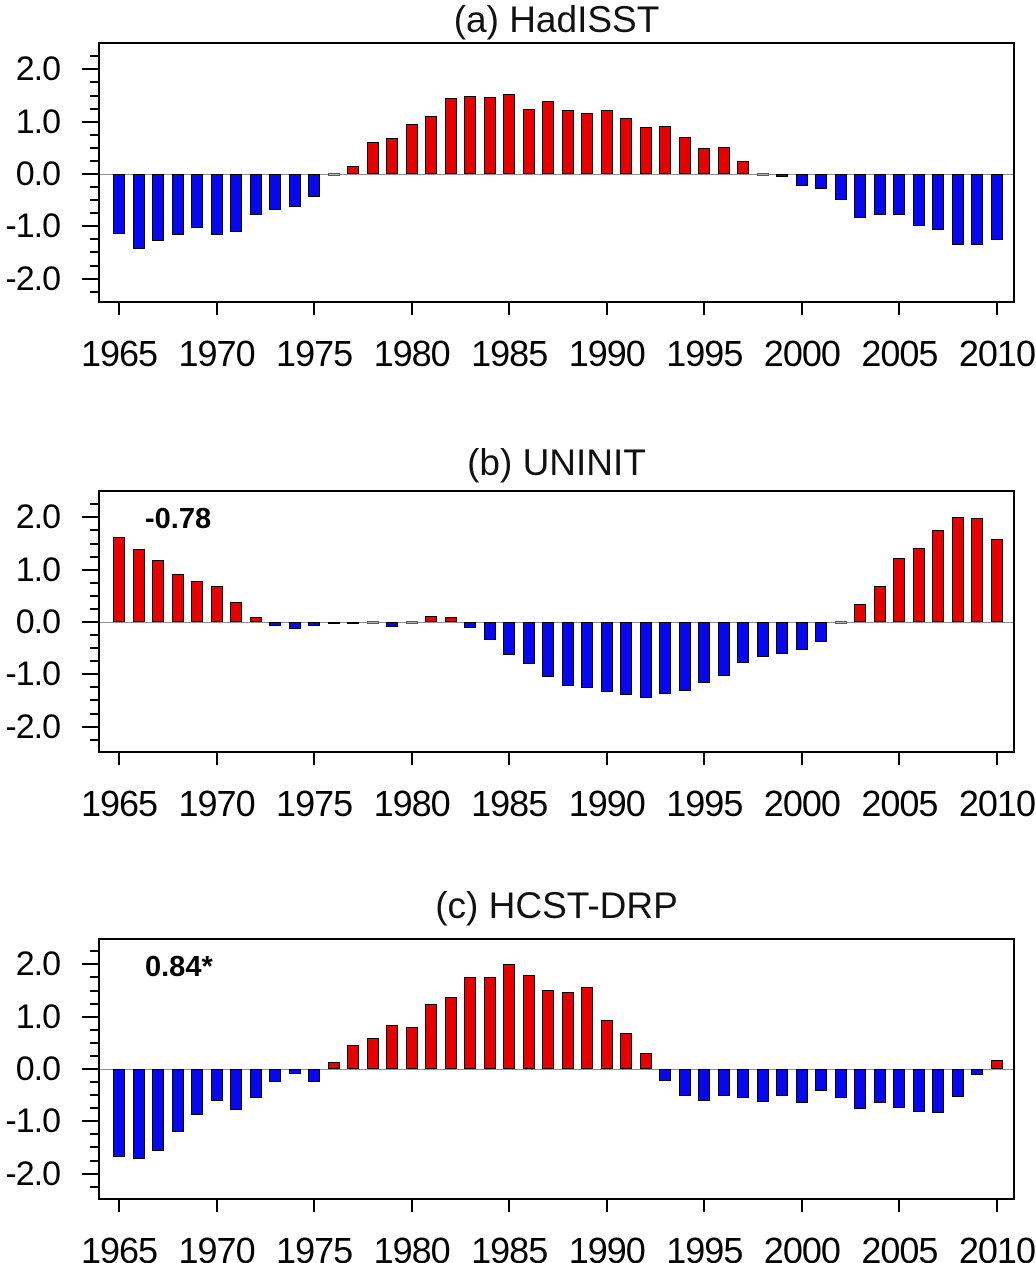 The height and width of the screenshot is (1263, 1036). What do you see at coordinates (556, 905) in the screenshot?
I see `panel-c-title: (c) HCST-DRP` at bounding box center [556, 905].